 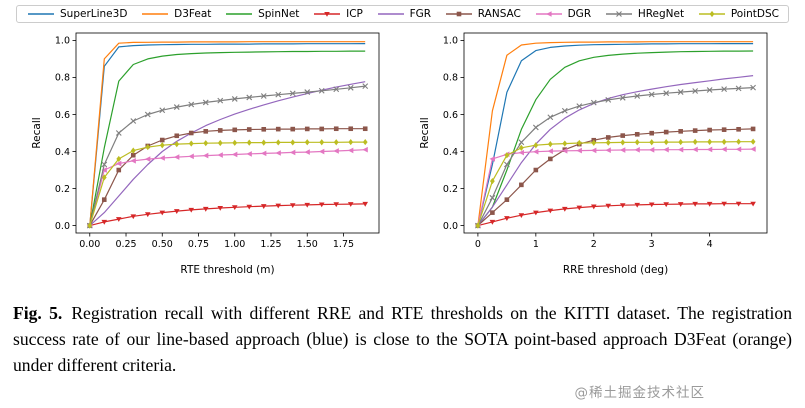 I want to click on legend-label: FGR, so click(x=420, y=14).